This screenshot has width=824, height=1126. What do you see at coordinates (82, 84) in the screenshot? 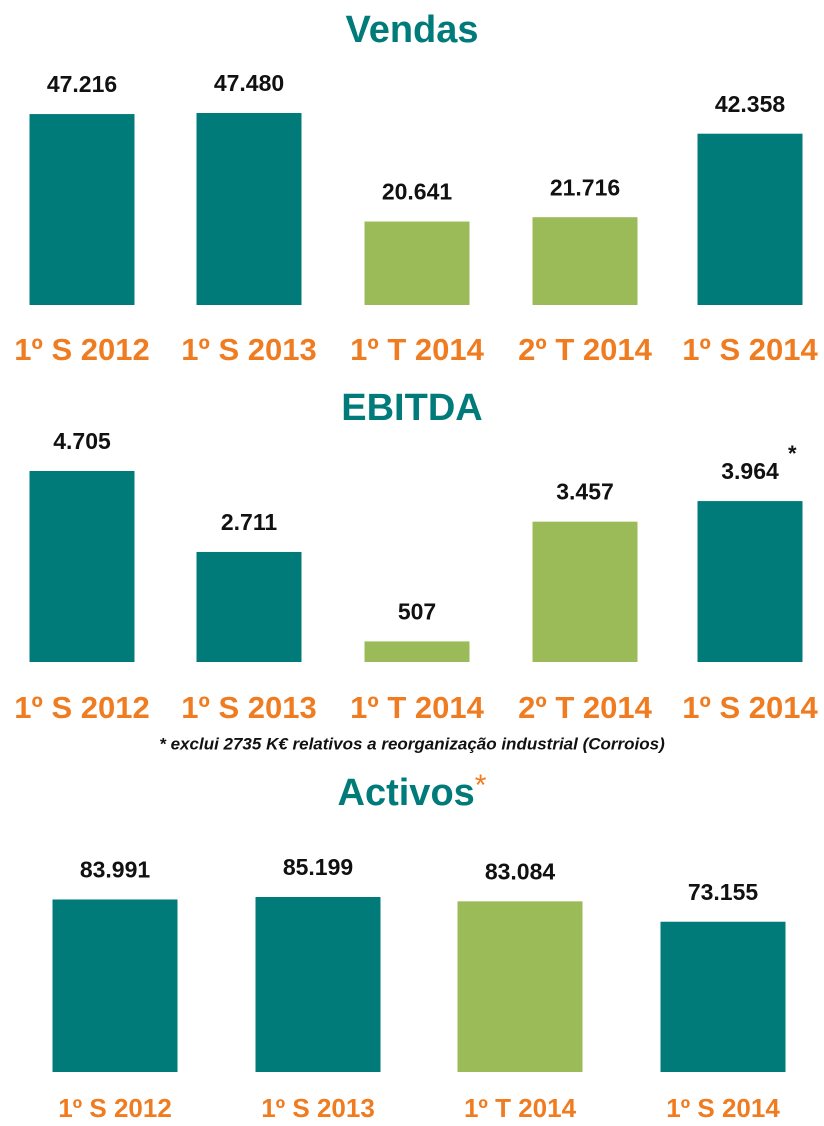
I see `value-label: 47.216` at bounding box center [82, 84].